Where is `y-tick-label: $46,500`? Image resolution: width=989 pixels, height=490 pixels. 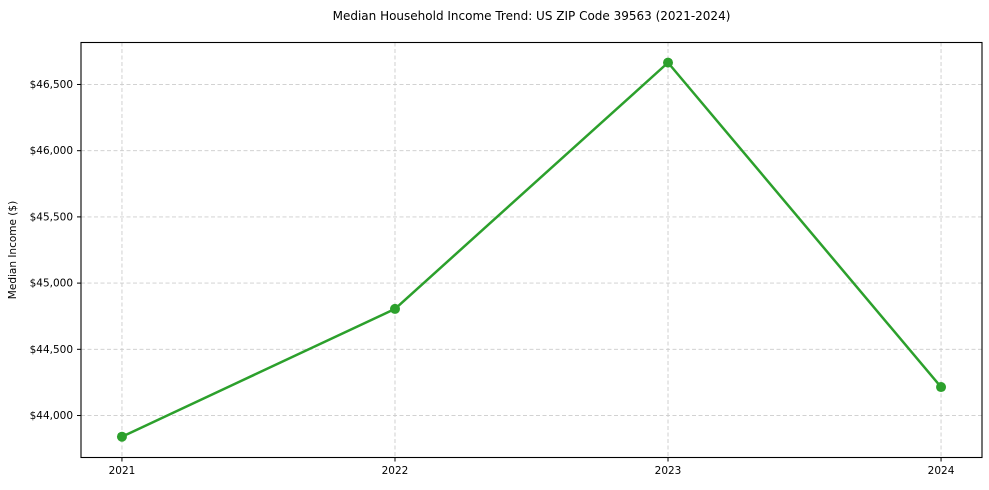 y-tick-label: $46,500 is located at coordinates (51, 85).